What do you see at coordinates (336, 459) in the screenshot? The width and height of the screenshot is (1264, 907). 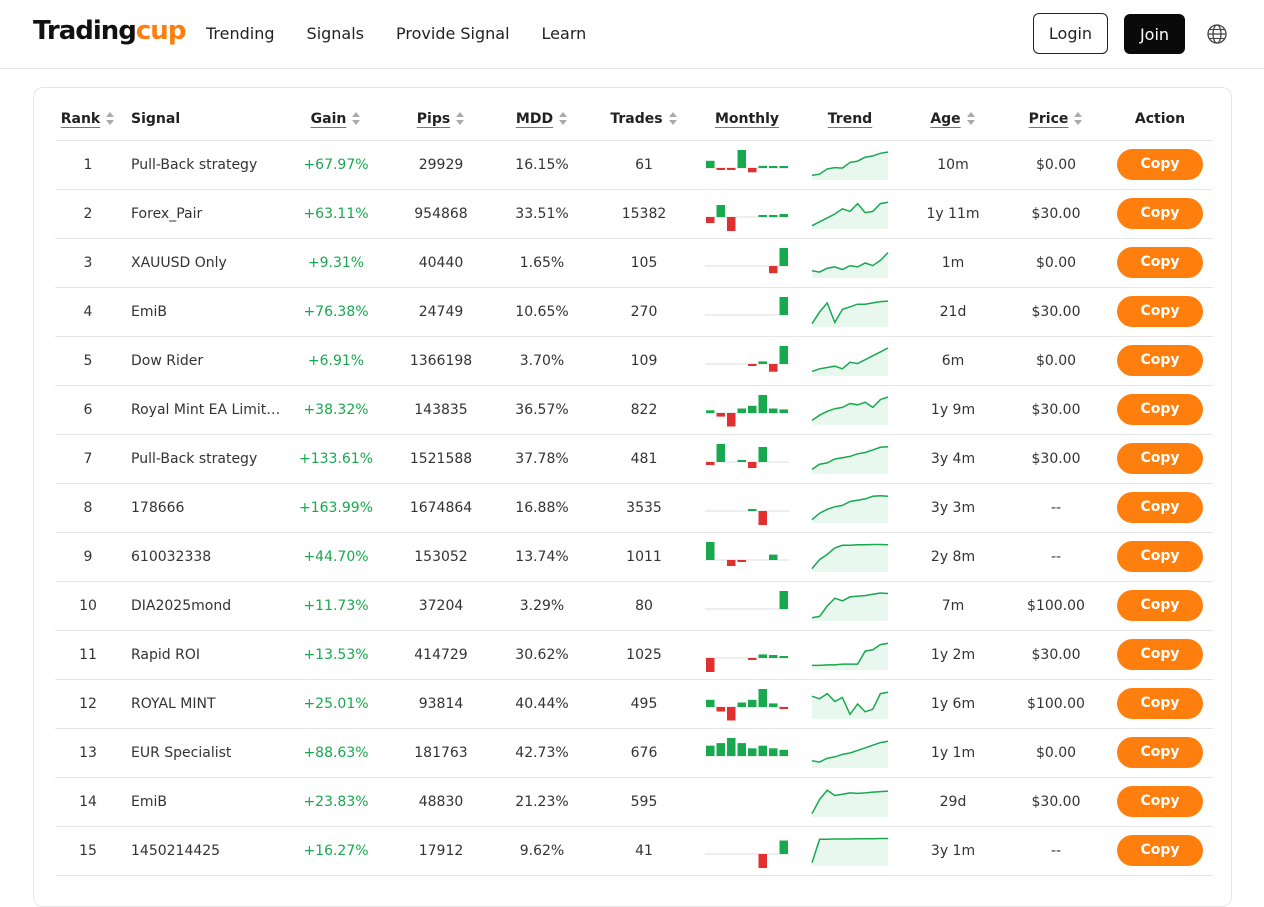 I see `gain-cell: +133.61%` at bounding box center [336, 459].